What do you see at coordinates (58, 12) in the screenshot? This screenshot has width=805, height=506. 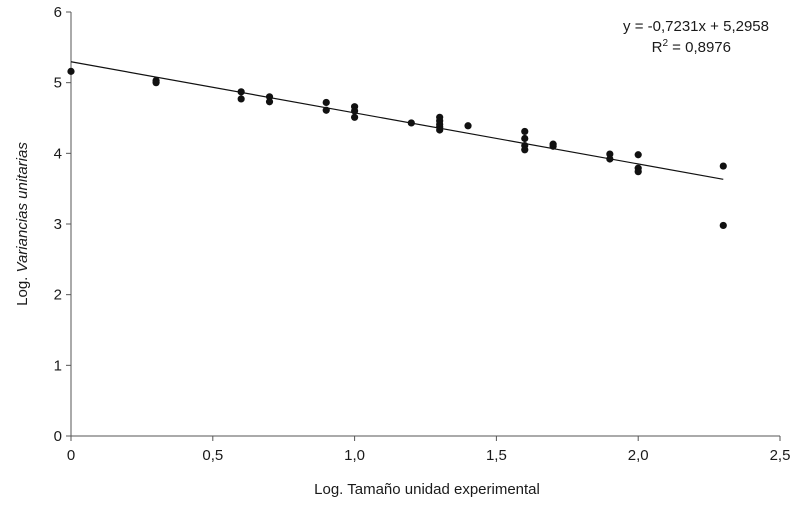 I see `y-tick-label: 6` at bounding box center [58, 12].